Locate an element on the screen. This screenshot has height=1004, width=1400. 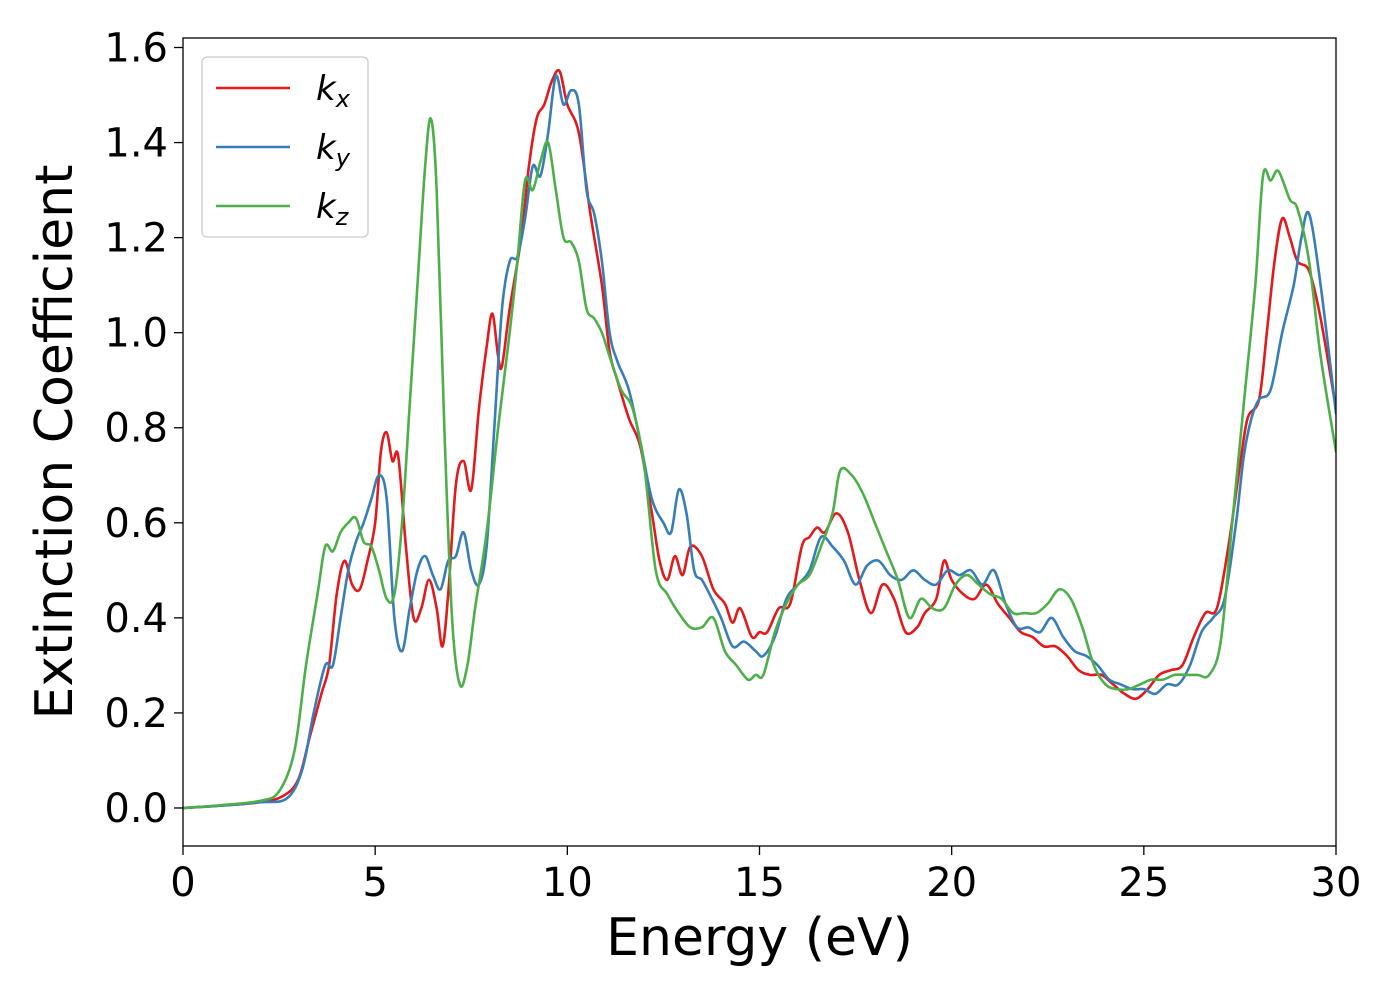
y-axis-label: Extinction Coefficient is located at coordinates (55, 442).